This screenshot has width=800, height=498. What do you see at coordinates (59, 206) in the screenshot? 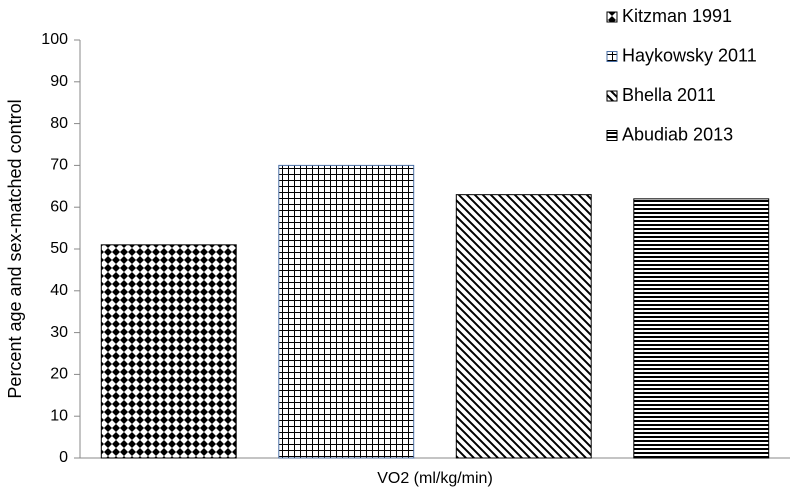
I see `y-tick-label: 60` at bounding box center [59, 206].